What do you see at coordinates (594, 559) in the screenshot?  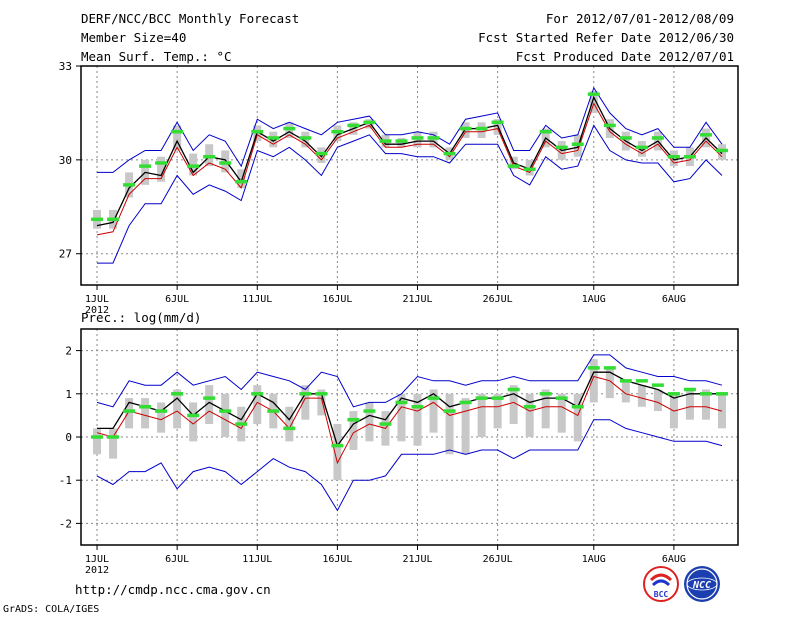 I see `prec-xtick-label: 1AUG` at bounding box center [594, 559].